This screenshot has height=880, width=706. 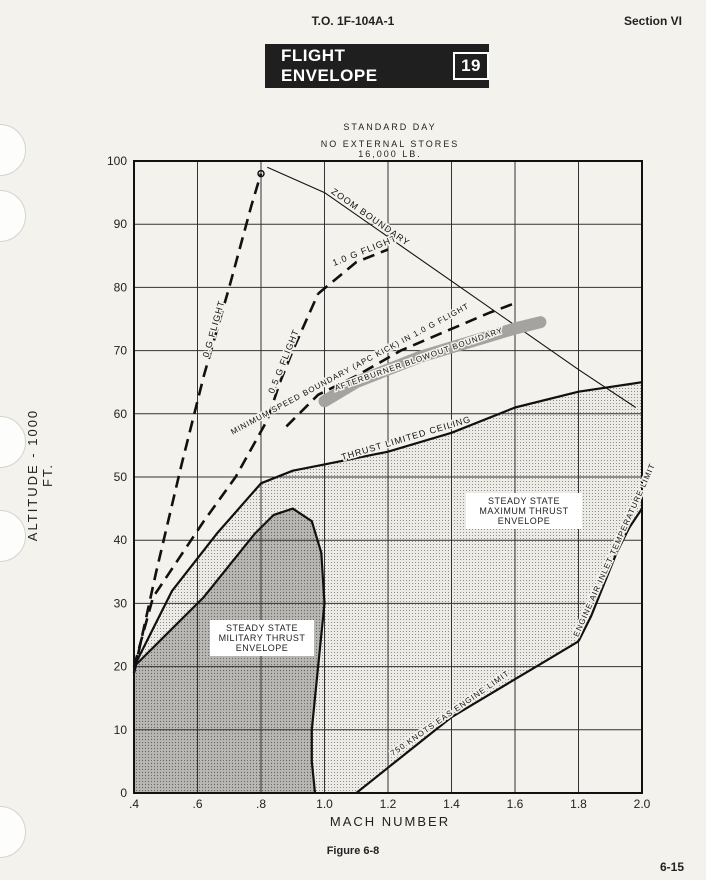 What do you see at coordinates (610, 574) in the screenshot?
I see `series-engine-air-inlet-temperature-limit` at bounding box center [610, 574].